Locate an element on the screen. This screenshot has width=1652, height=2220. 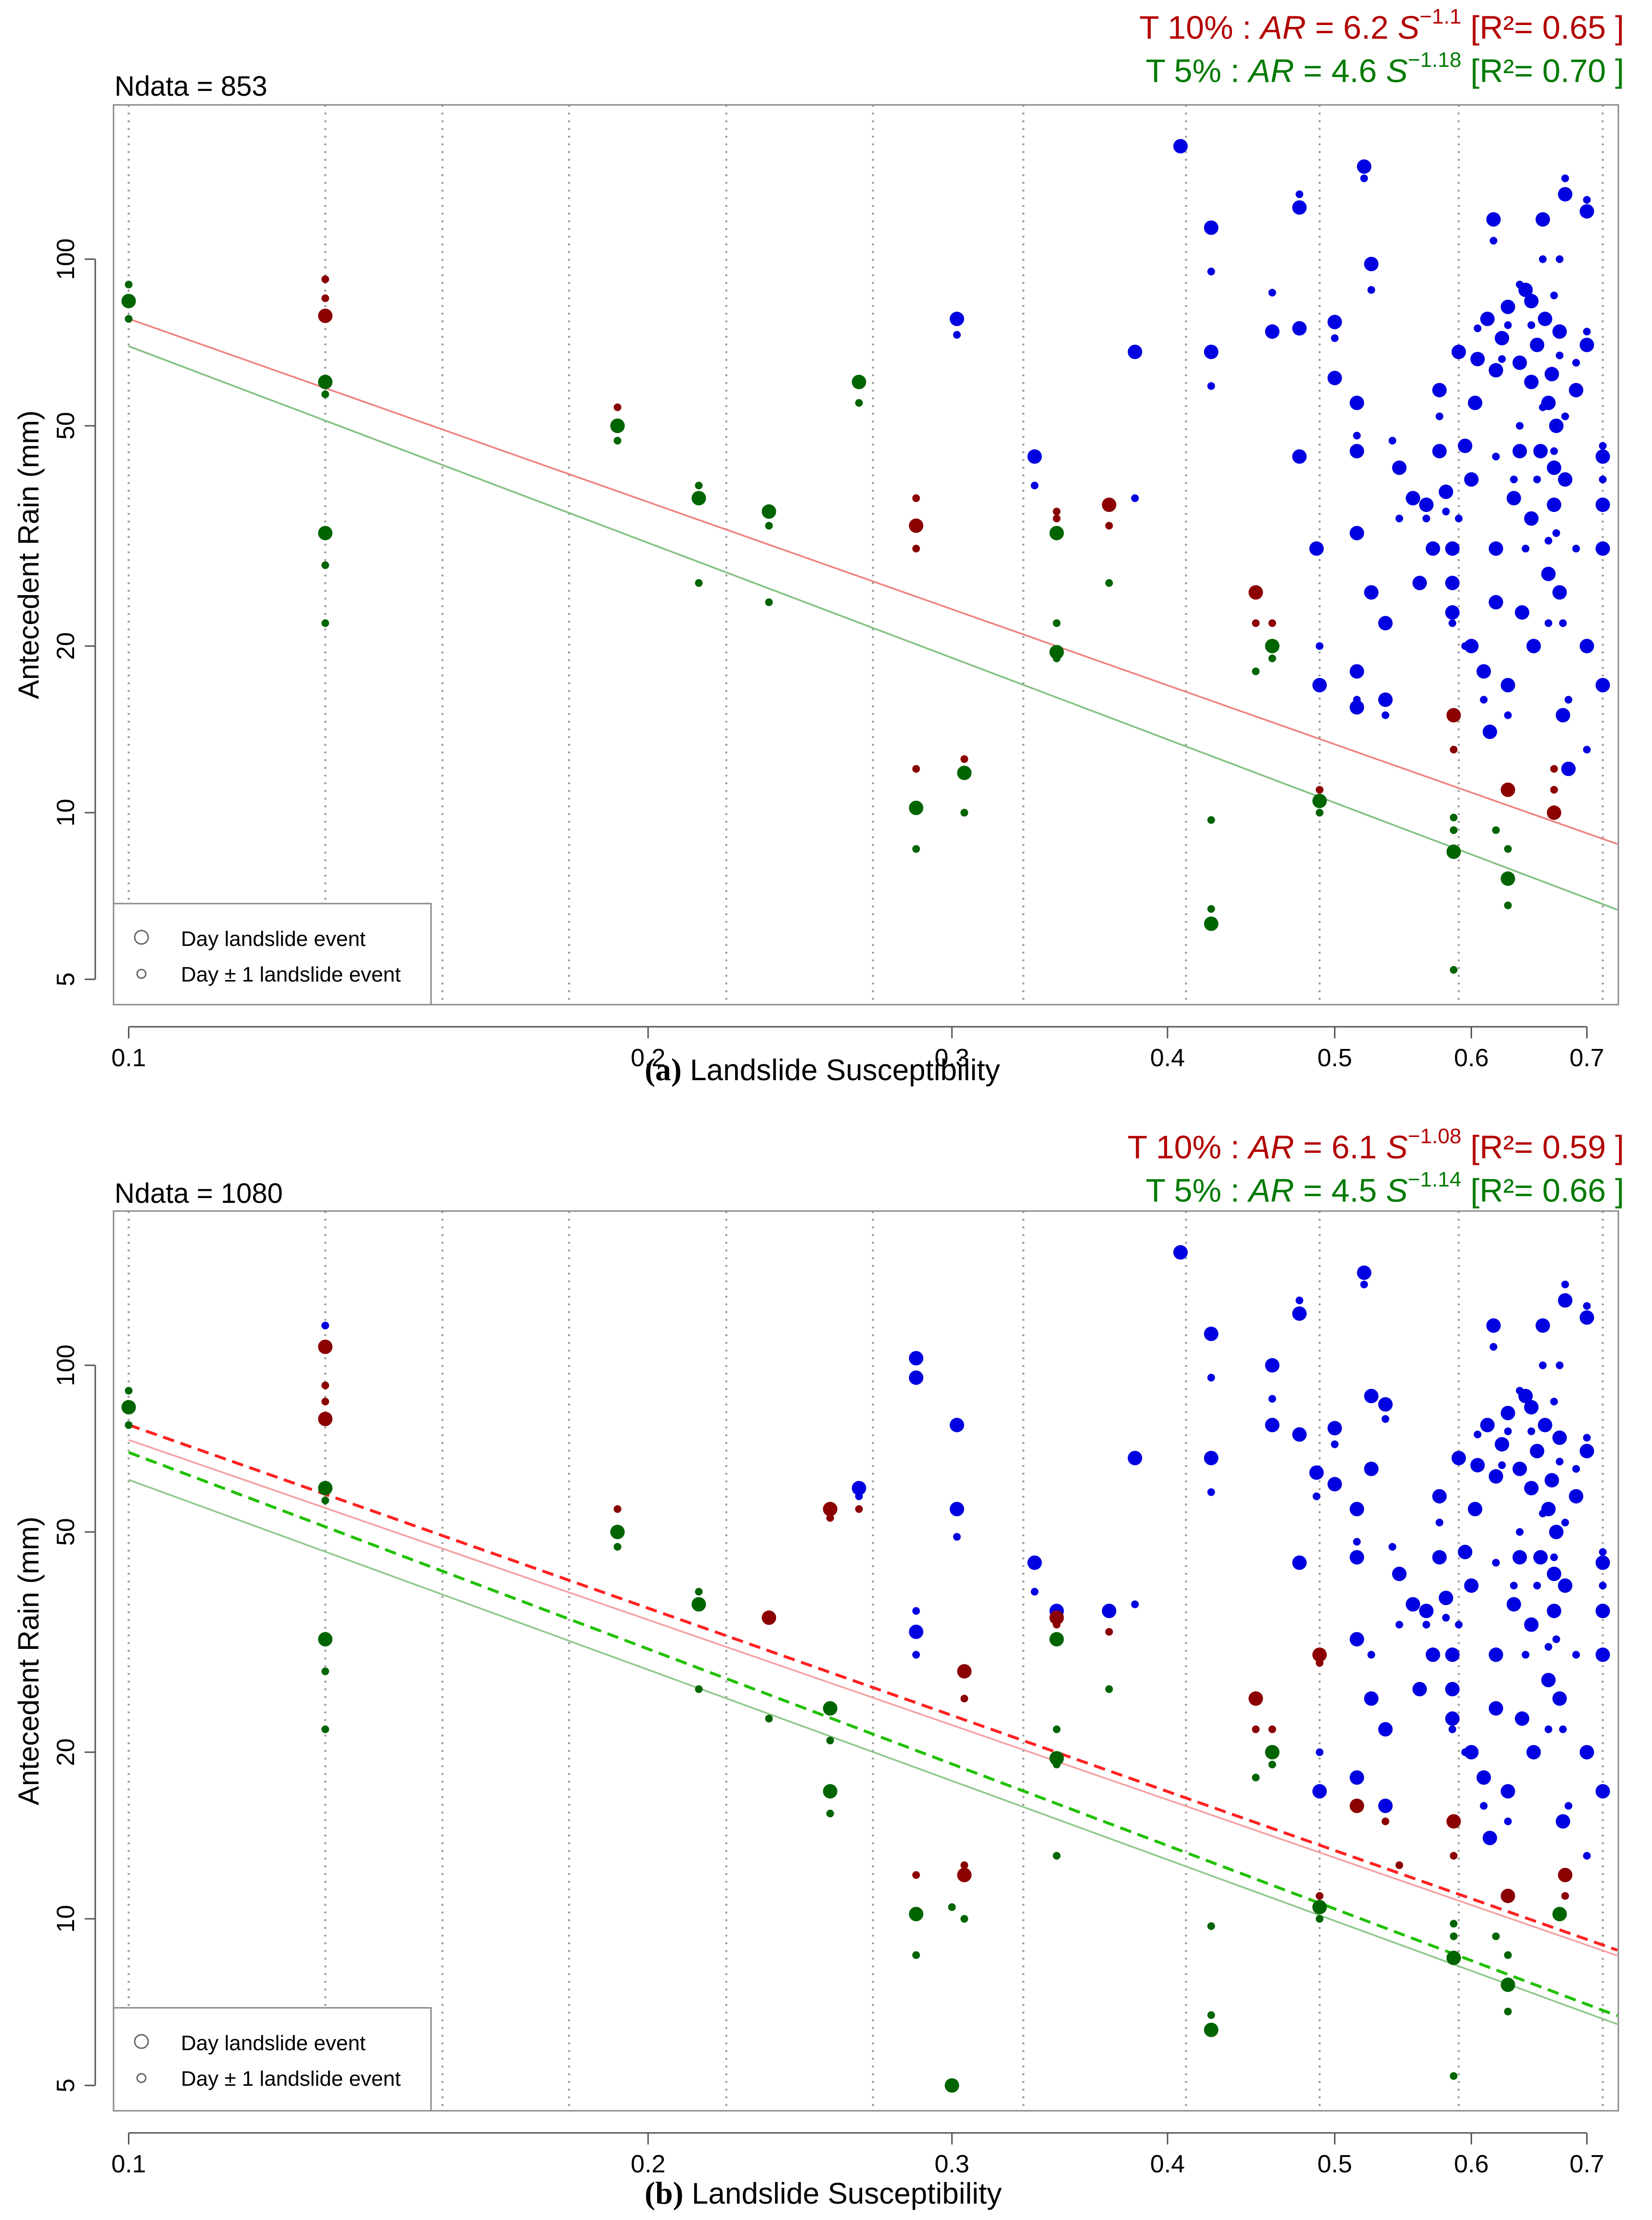
eq-r2: [R²= 0.65 ] is located at coordinates (1542, 27).